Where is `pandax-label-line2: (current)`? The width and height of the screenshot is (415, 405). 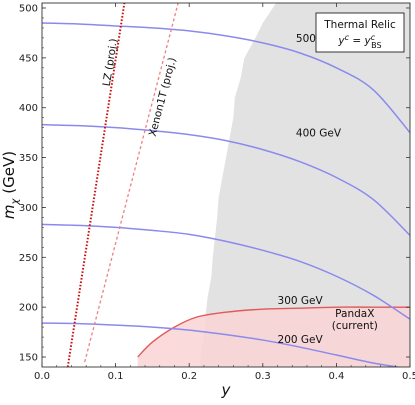 pandax-label-line2: (current) is located at coordinates (355, 326).